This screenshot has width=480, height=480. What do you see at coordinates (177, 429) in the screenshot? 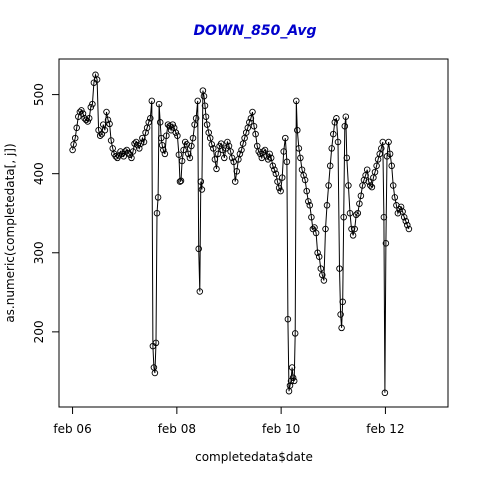
I see `x-tick-label: feb 08` at bounding box center [177, 429].